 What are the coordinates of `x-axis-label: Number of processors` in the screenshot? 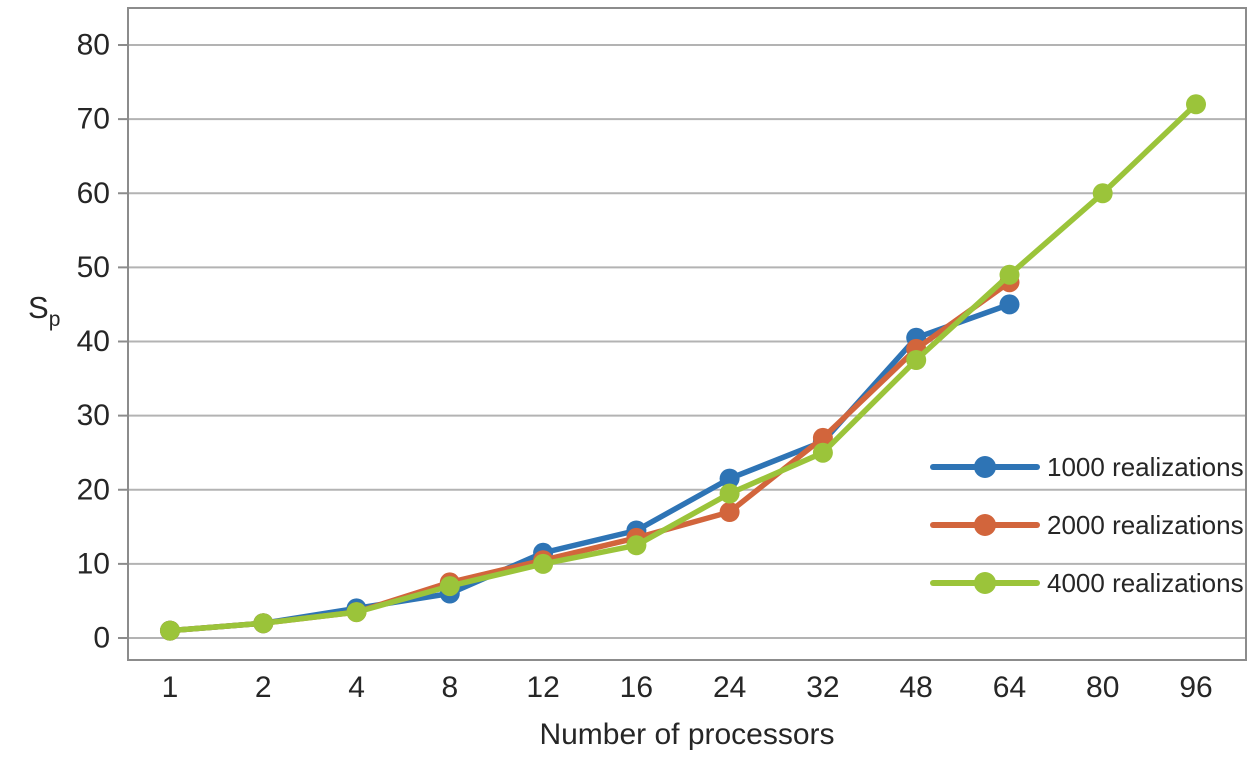 It's located at (686, 734).